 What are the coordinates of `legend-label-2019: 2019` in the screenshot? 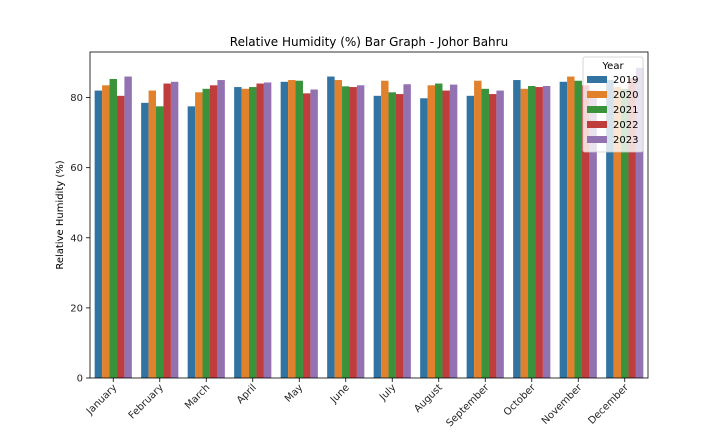 It's located at (625, 80).